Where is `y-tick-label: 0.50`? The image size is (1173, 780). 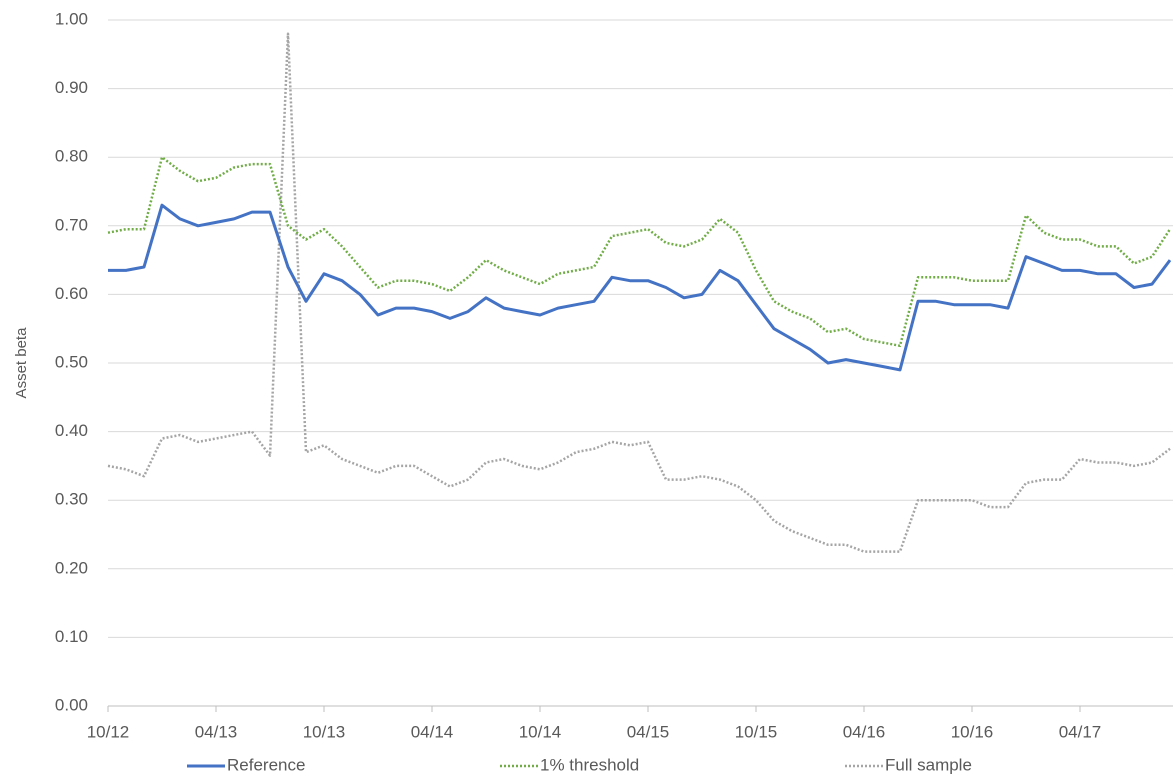 y-tick-label: 0.50 is located at coordinates (71, 361).